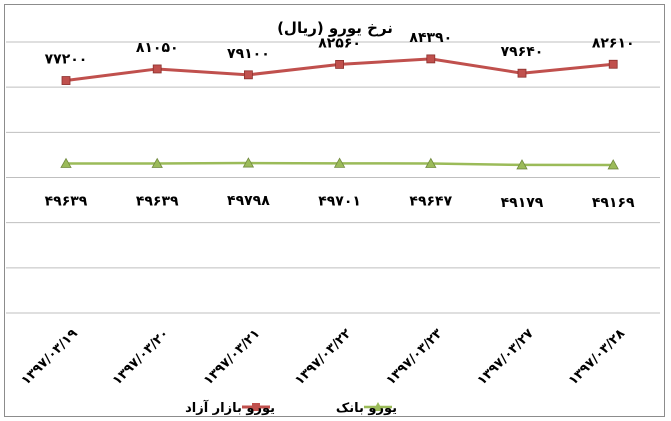 The image size is (671, 421). What do you see at coordinates (597, 357) in the screenshot?
I see `x-tick-label: ۱۳۹۷/۰۳/۲۸` at bounding box center [597, 357].